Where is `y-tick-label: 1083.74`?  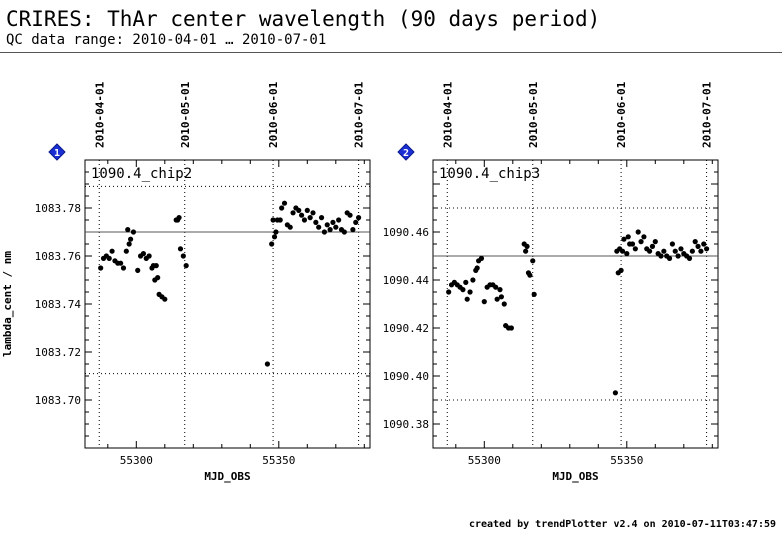
y-tick-label: 1083.74 is located at coordinates (58, 304).